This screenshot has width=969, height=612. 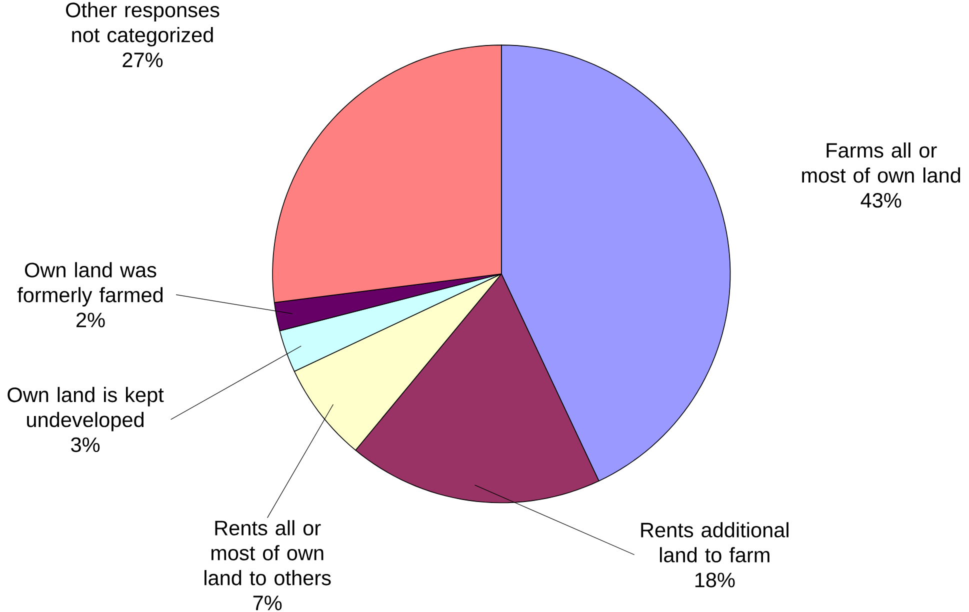 What do you see at coordinates (267, 553) in the screenshot?
I see `slice-label: Rents all or most of own land to others` at bounding box center [267, 553].